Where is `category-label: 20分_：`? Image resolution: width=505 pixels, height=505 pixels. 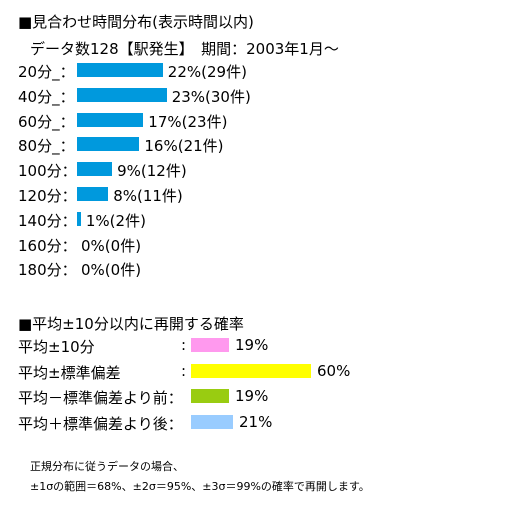
category-label: 20分_： is located at coordinates (46, 72).